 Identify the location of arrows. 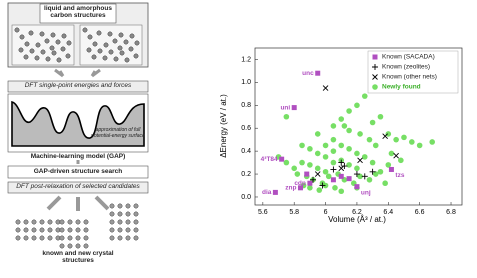
(77, 73).